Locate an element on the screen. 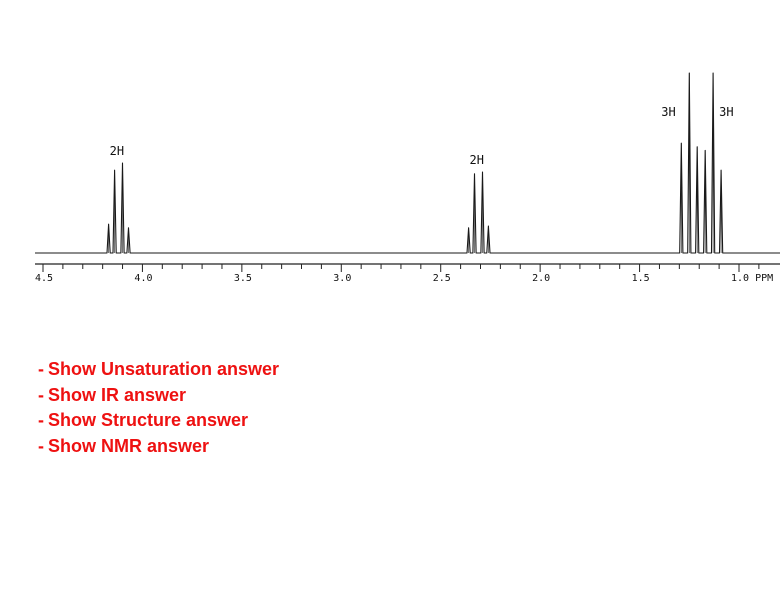 This screenshot has width=780, height=596. show-nmr-answer-link: - Show NMR answer is located at coordinates (158, 447).